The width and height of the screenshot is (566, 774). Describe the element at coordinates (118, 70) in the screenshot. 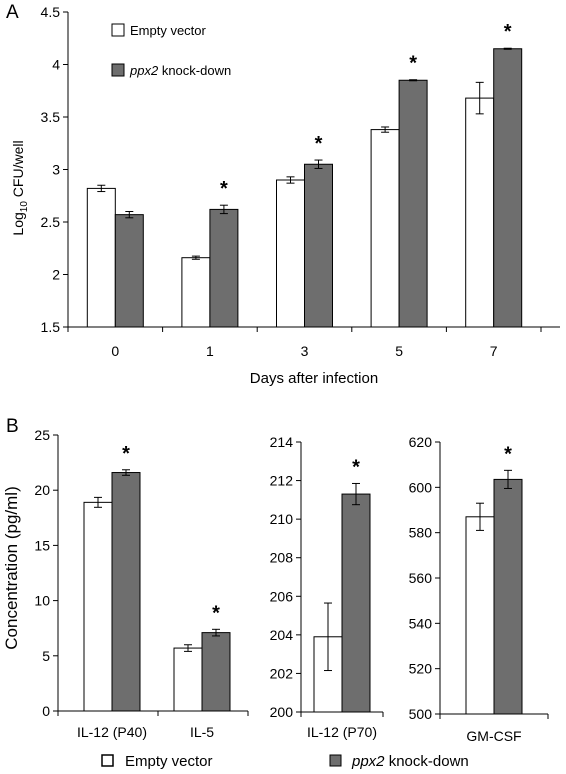

I see `legend-a-swatch-knockdown` at that location.